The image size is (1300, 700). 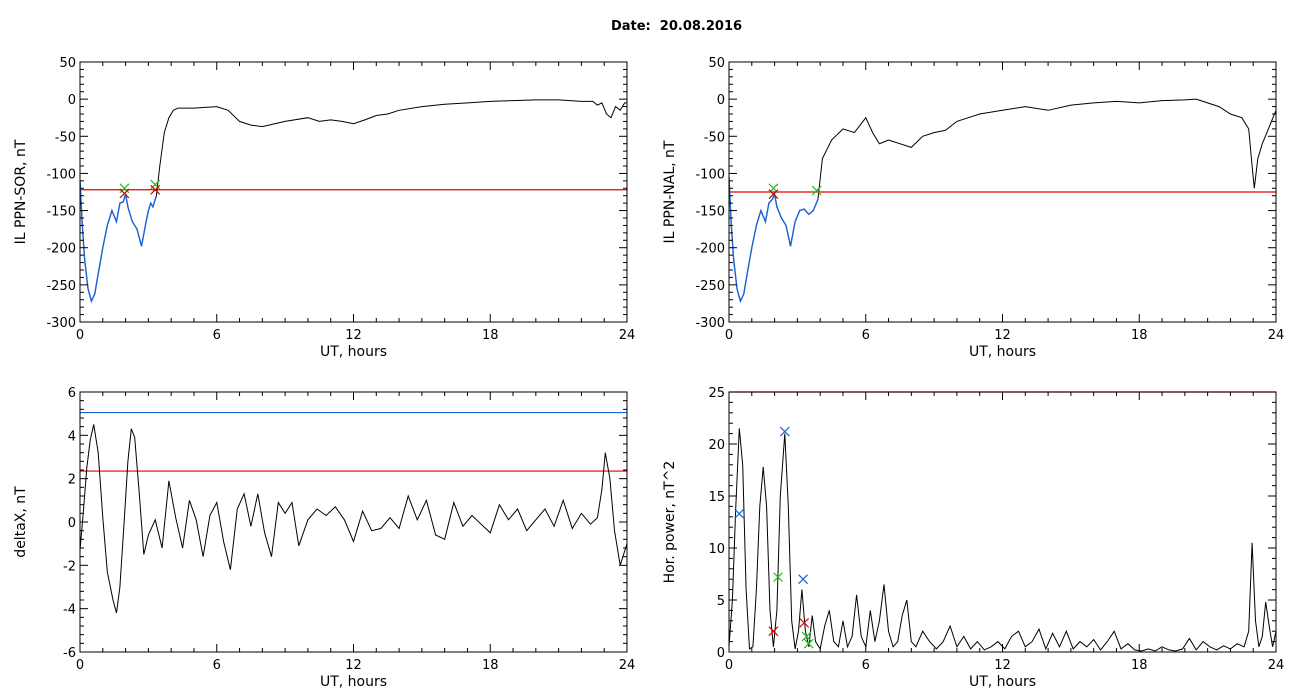 What do you see at coordinates (353, 519) in the screenshot?
I see `series-line-deltax` at bounding box center [353, 519].